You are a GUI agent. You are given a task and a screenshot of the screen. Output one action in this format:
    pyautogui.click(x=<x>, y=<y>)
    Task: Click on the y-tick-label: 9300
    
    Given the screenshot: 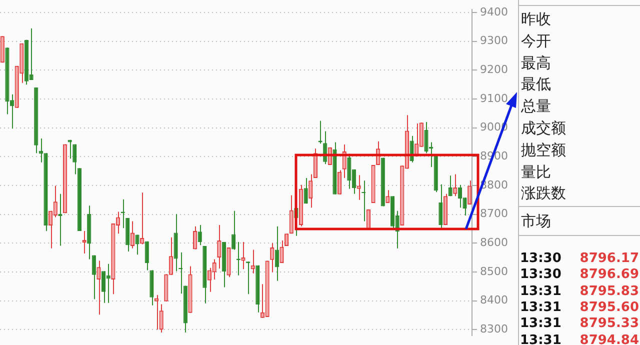 What is the action you would take?
    pyautogui.click(x=494, y=41)
    